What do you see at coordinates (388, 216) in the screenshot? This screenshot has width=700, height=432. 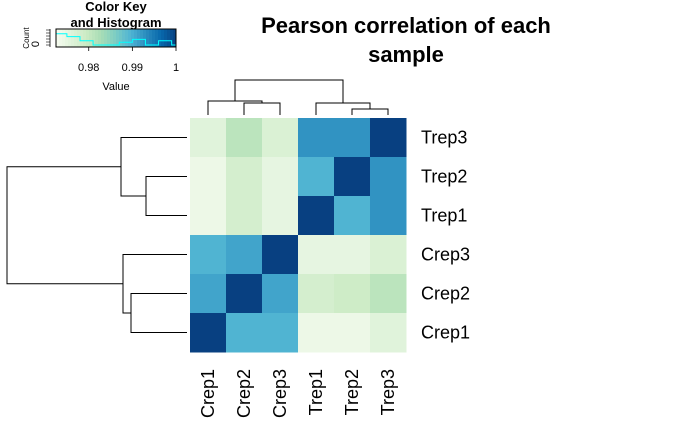 I see `heatmap-cell-Trep1-Trep3` at bounding box center [388, 216].